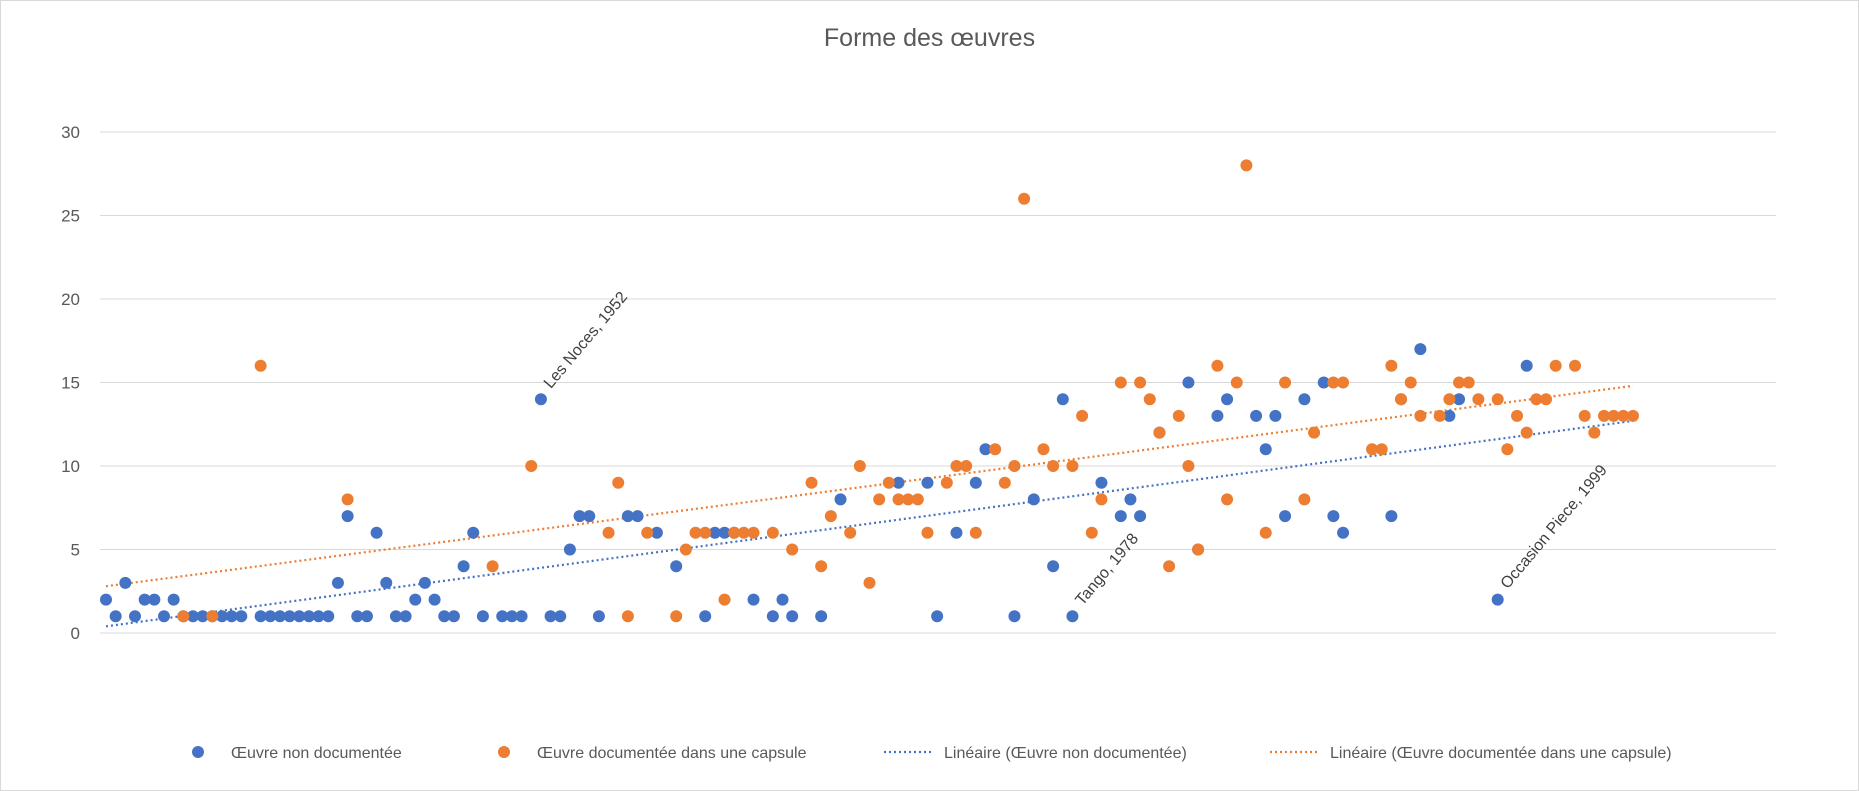  I want to click on data-annotation: Les Noces, 1952, so click(586, 340).